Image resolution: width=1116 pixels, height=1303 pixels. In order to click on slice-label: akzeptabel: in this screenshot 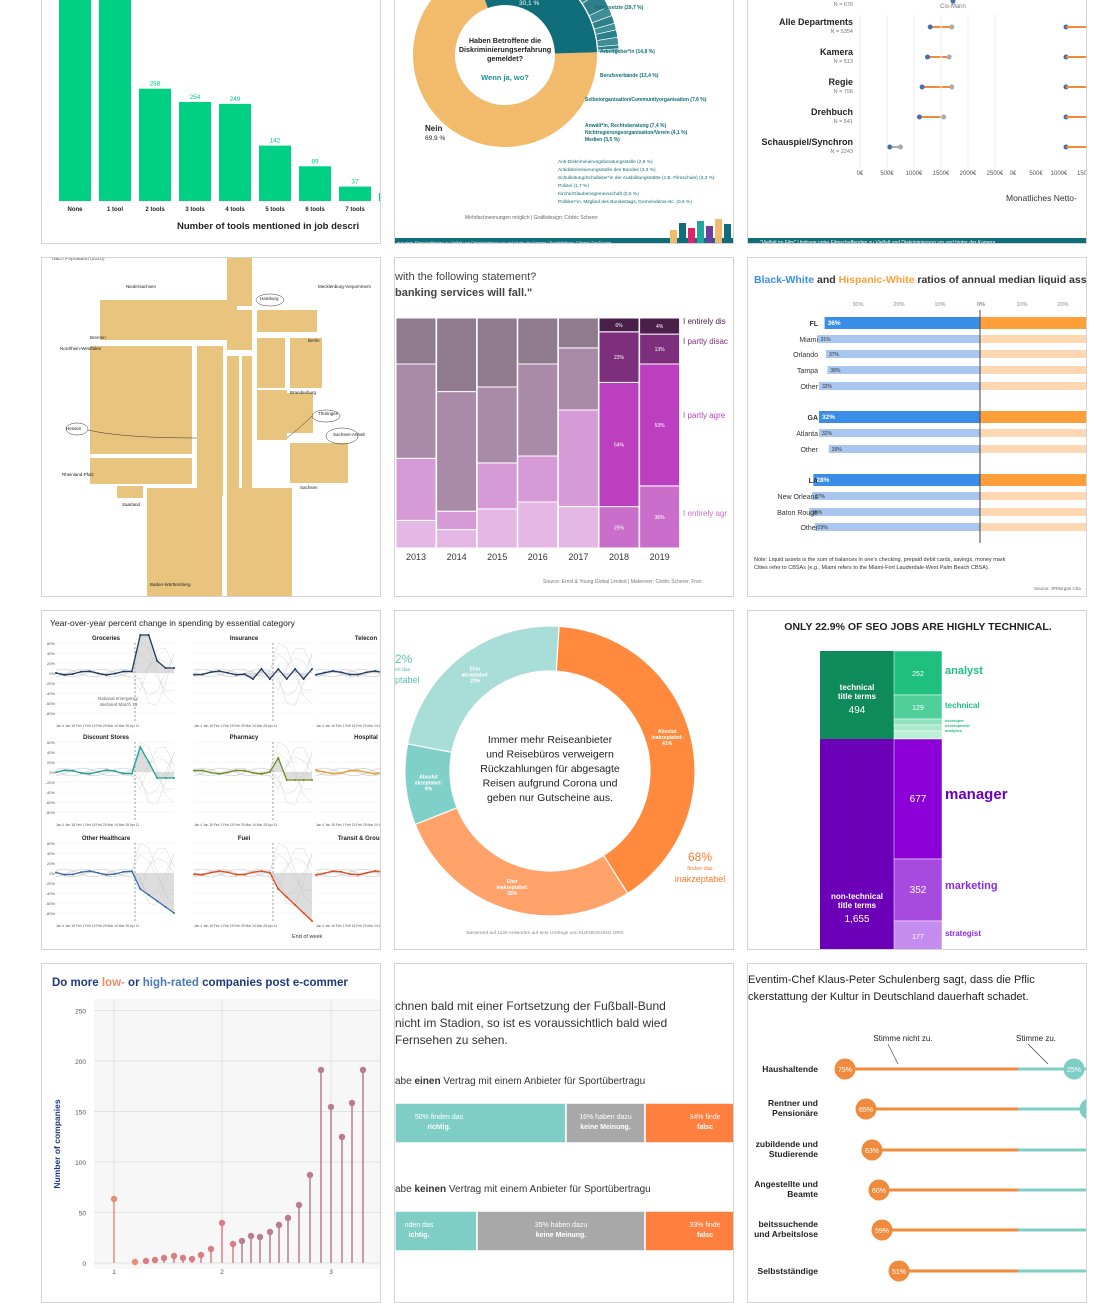, I will do `click(476, 676)`.